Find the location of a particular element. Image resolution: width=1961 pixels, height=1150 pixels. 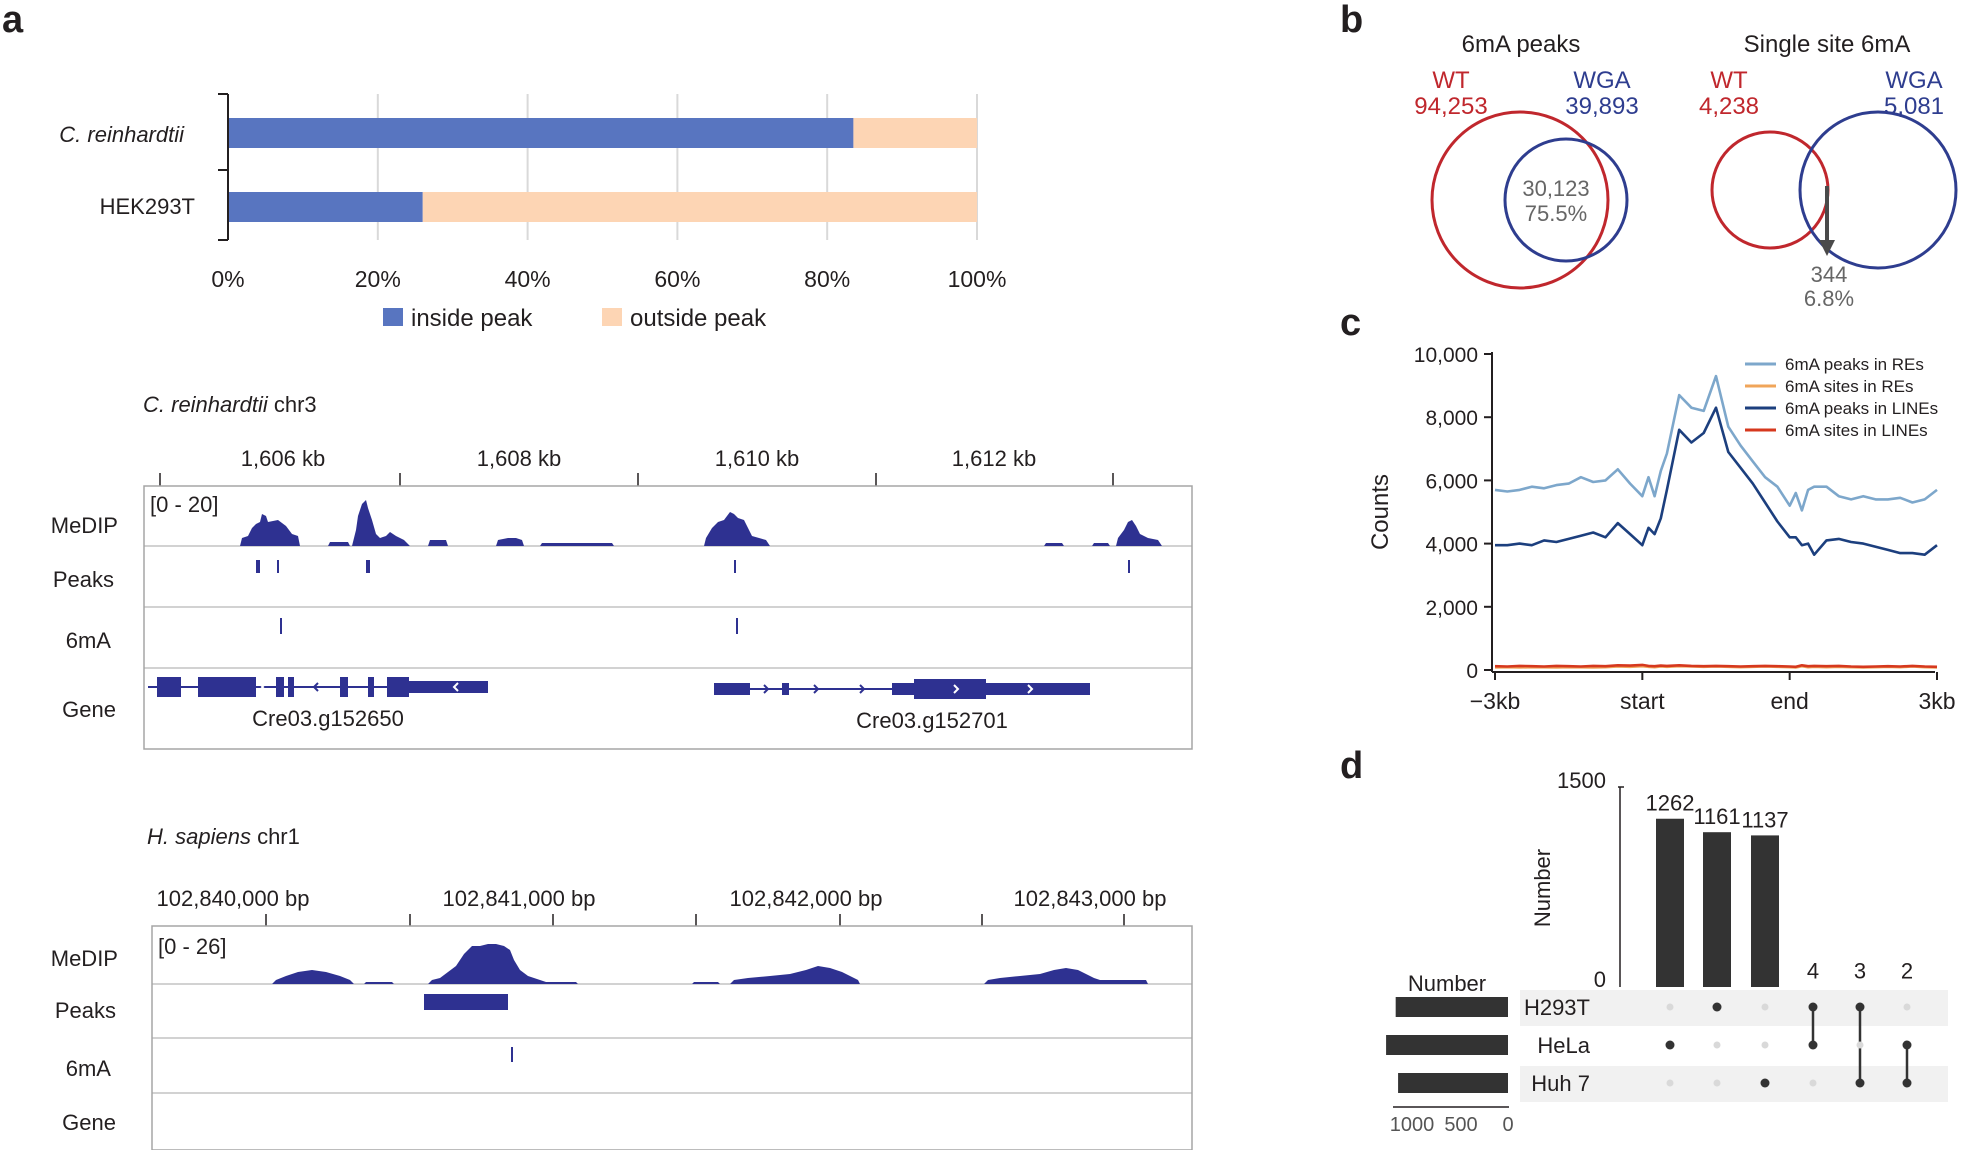

venn-left-count: 4,238 is located at coordinates (1729, 106).